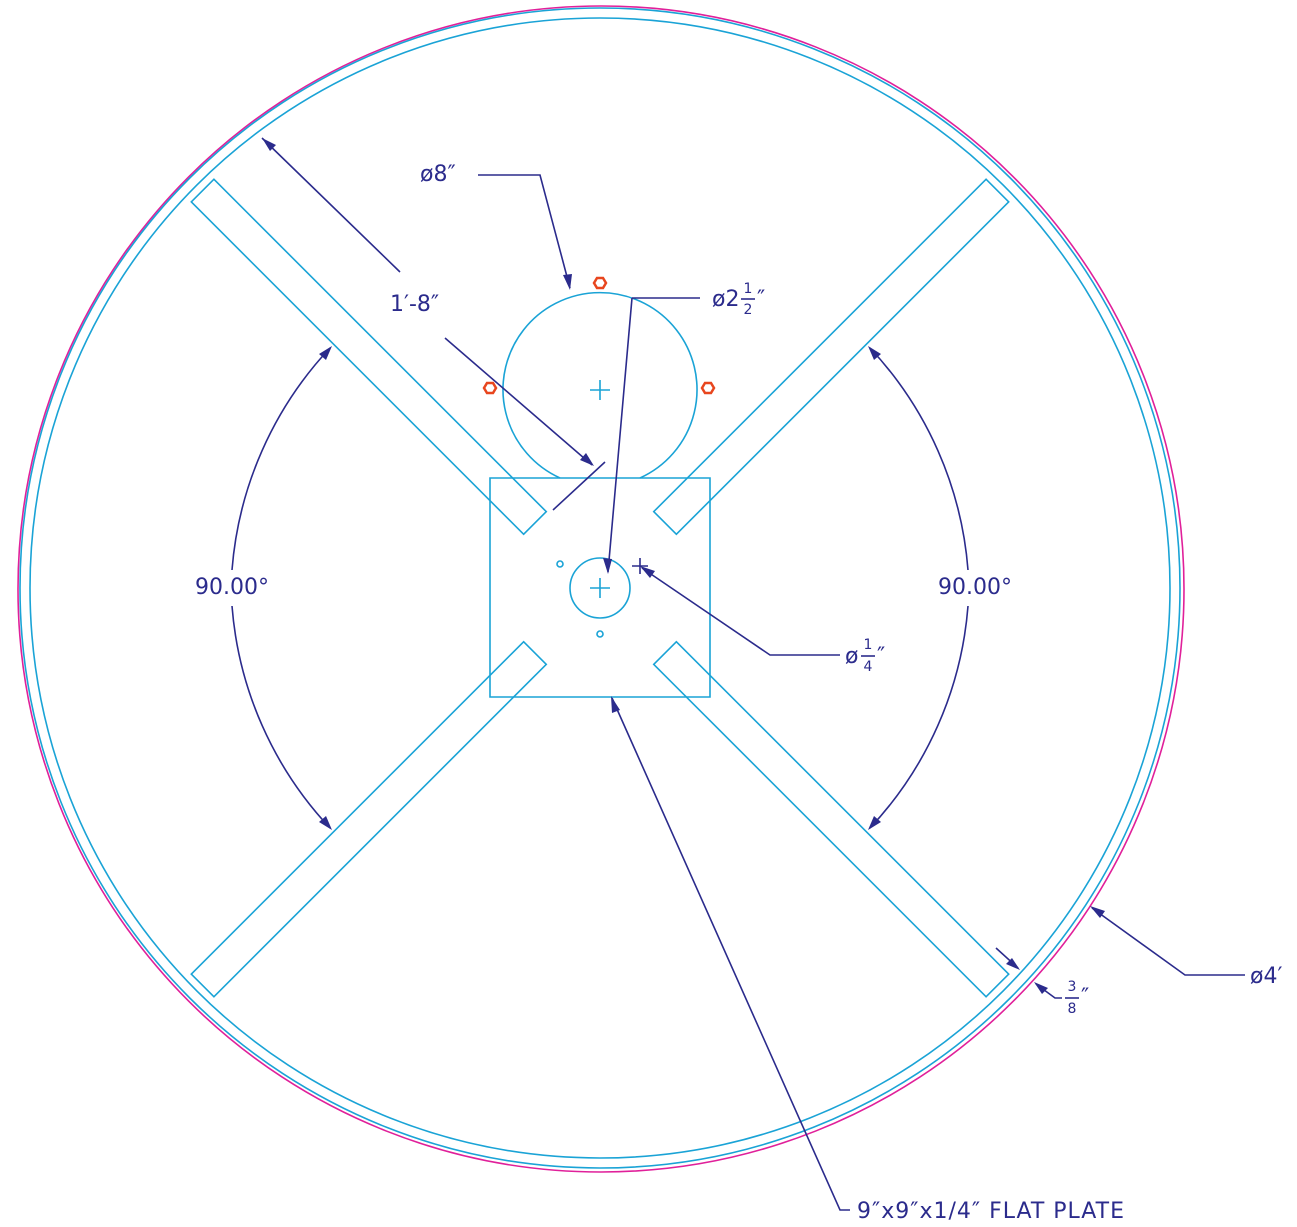 The height and width of the screenshot is (1227, 1297). Describe the element at coordinates (438, 174) in the screenshot. I see `label: ø8″` at that location.